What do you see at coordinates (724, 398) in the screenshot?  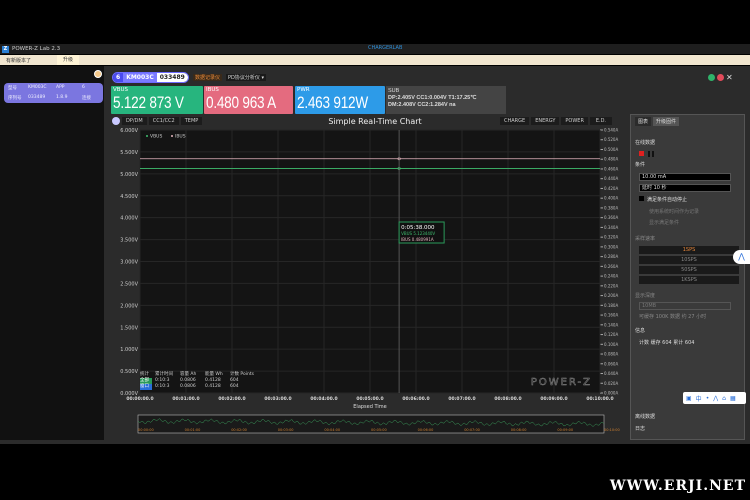 I see `ime-keyboard-icon: ⌂` at bounding box center [724, 398].